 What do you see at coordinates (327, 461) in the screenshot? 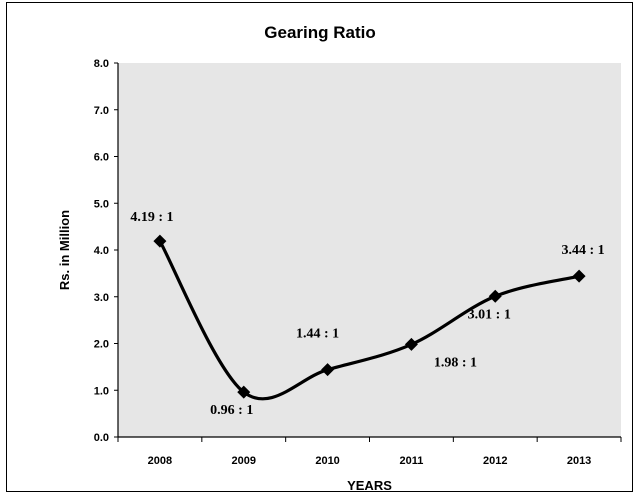
I see `x-tick-label: 2010` at bounding box center [327, 461].